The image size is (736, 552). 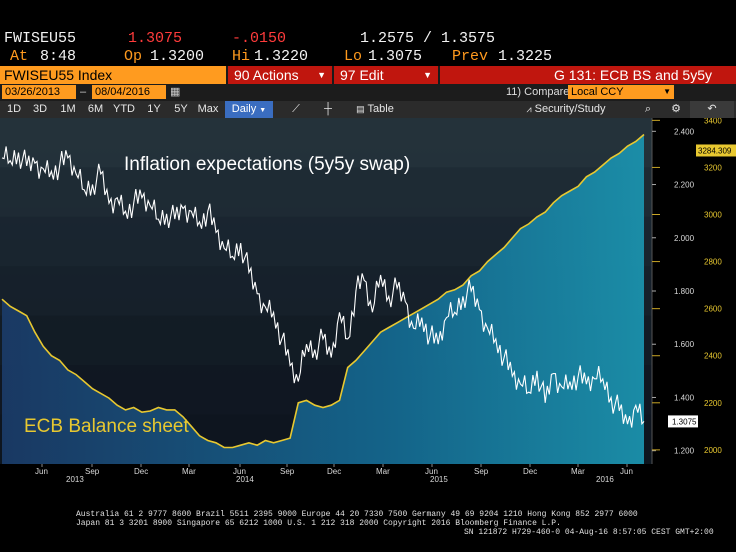 What do you see at coordinates (525, 56) in the screenshot?
I see `prev-value: 1.3225` at bounding box center [525, 56].